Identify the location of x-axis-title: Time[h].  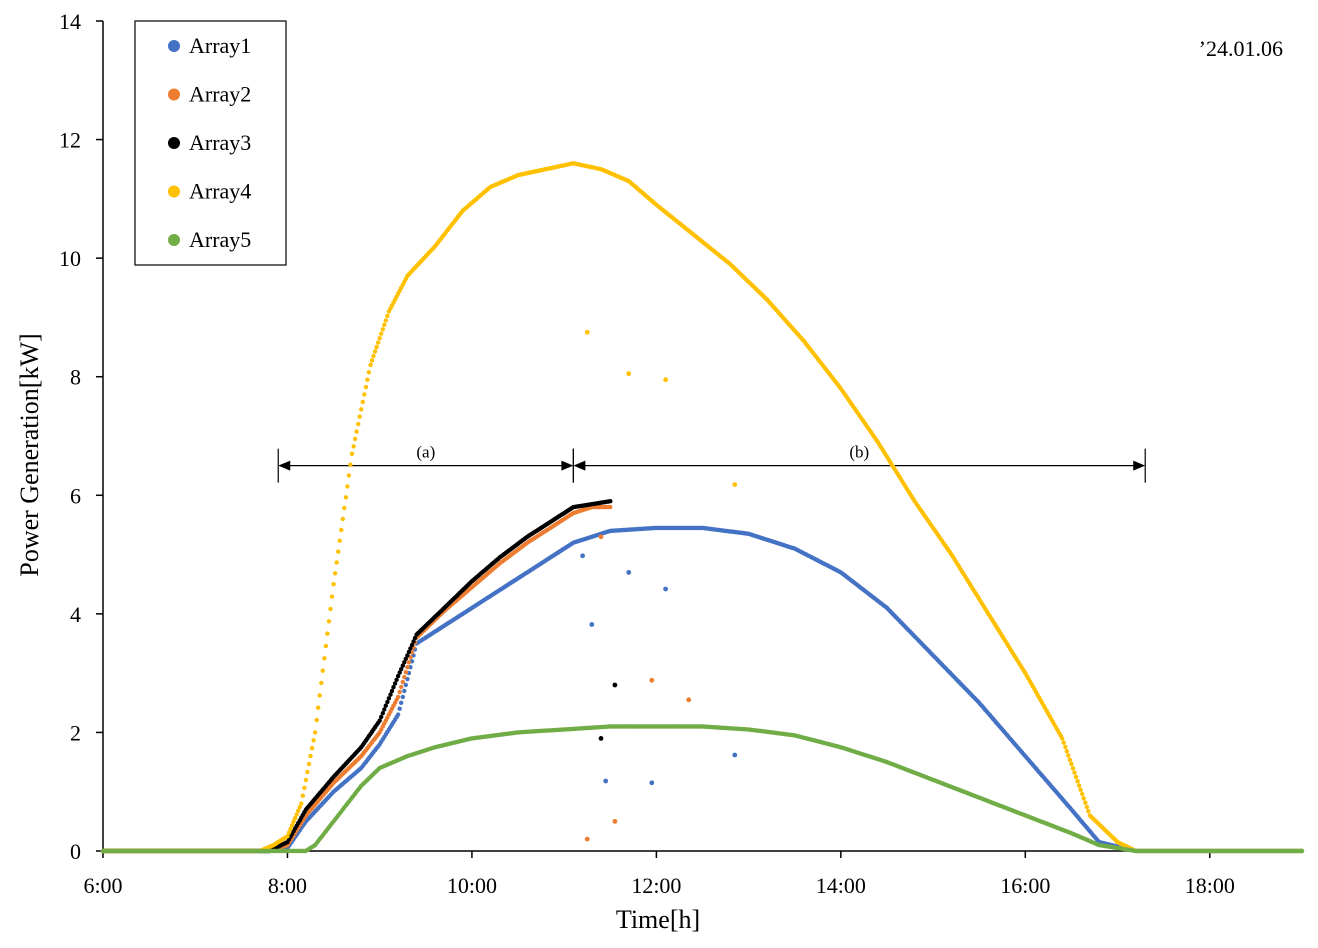
(658, 919).